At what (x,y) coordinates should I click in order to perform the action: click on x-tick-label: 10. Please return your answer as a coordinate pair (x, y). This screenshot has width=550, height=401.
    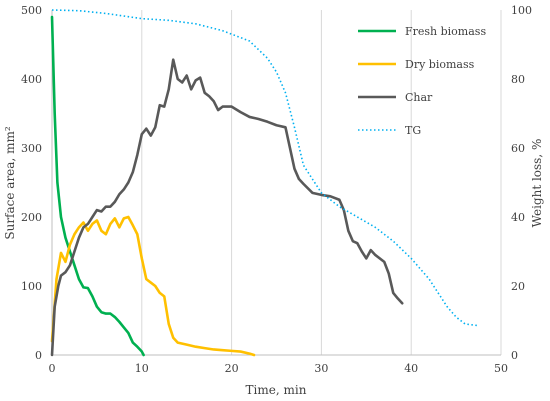
    Looking at the image, I should click on (142, 368).